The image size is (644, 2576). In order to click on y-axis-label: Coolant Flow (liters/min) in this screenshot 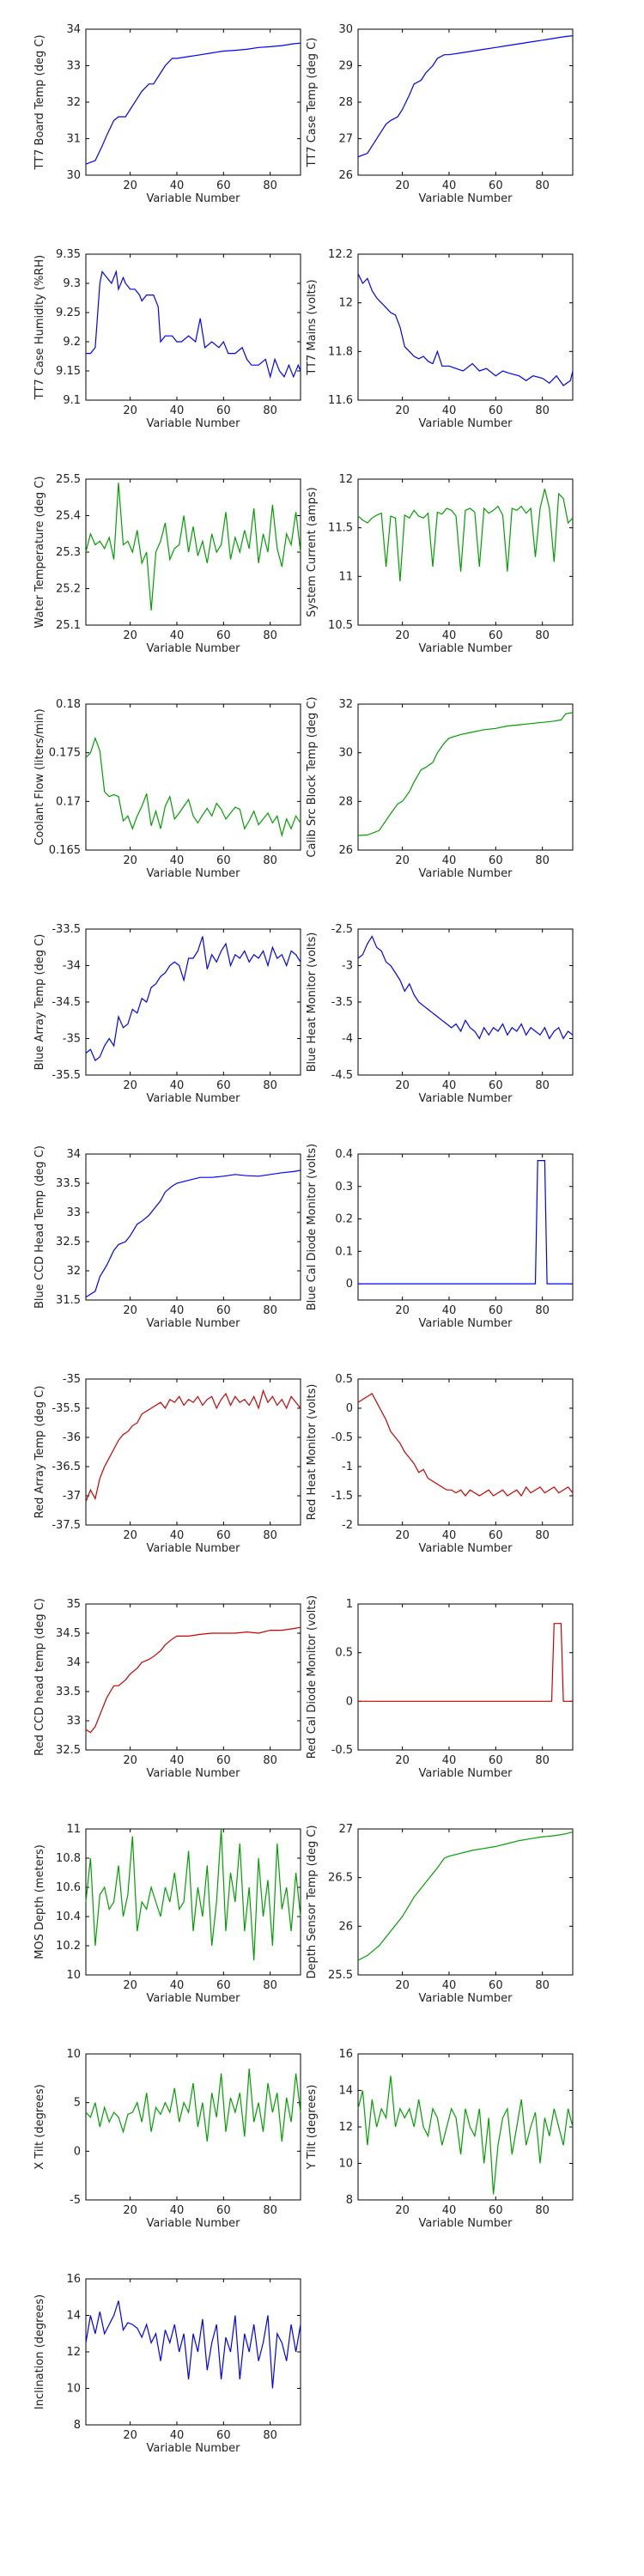, I will do `click(40, 777)`.